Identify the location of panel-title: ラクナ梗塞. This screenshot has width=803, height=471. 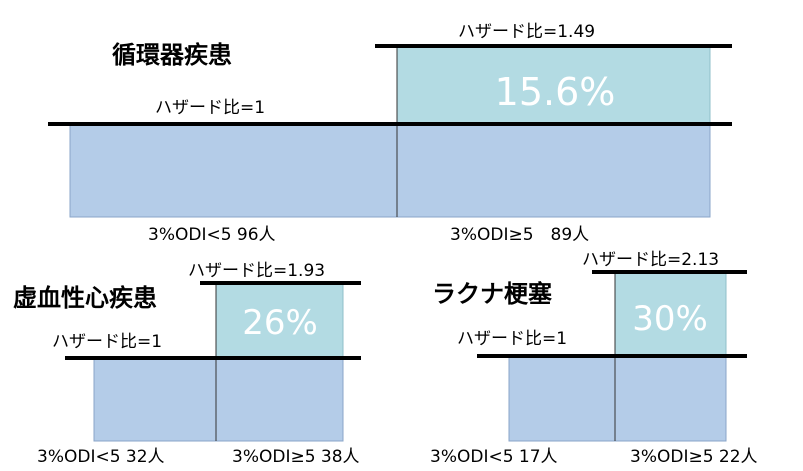
(492, 294).